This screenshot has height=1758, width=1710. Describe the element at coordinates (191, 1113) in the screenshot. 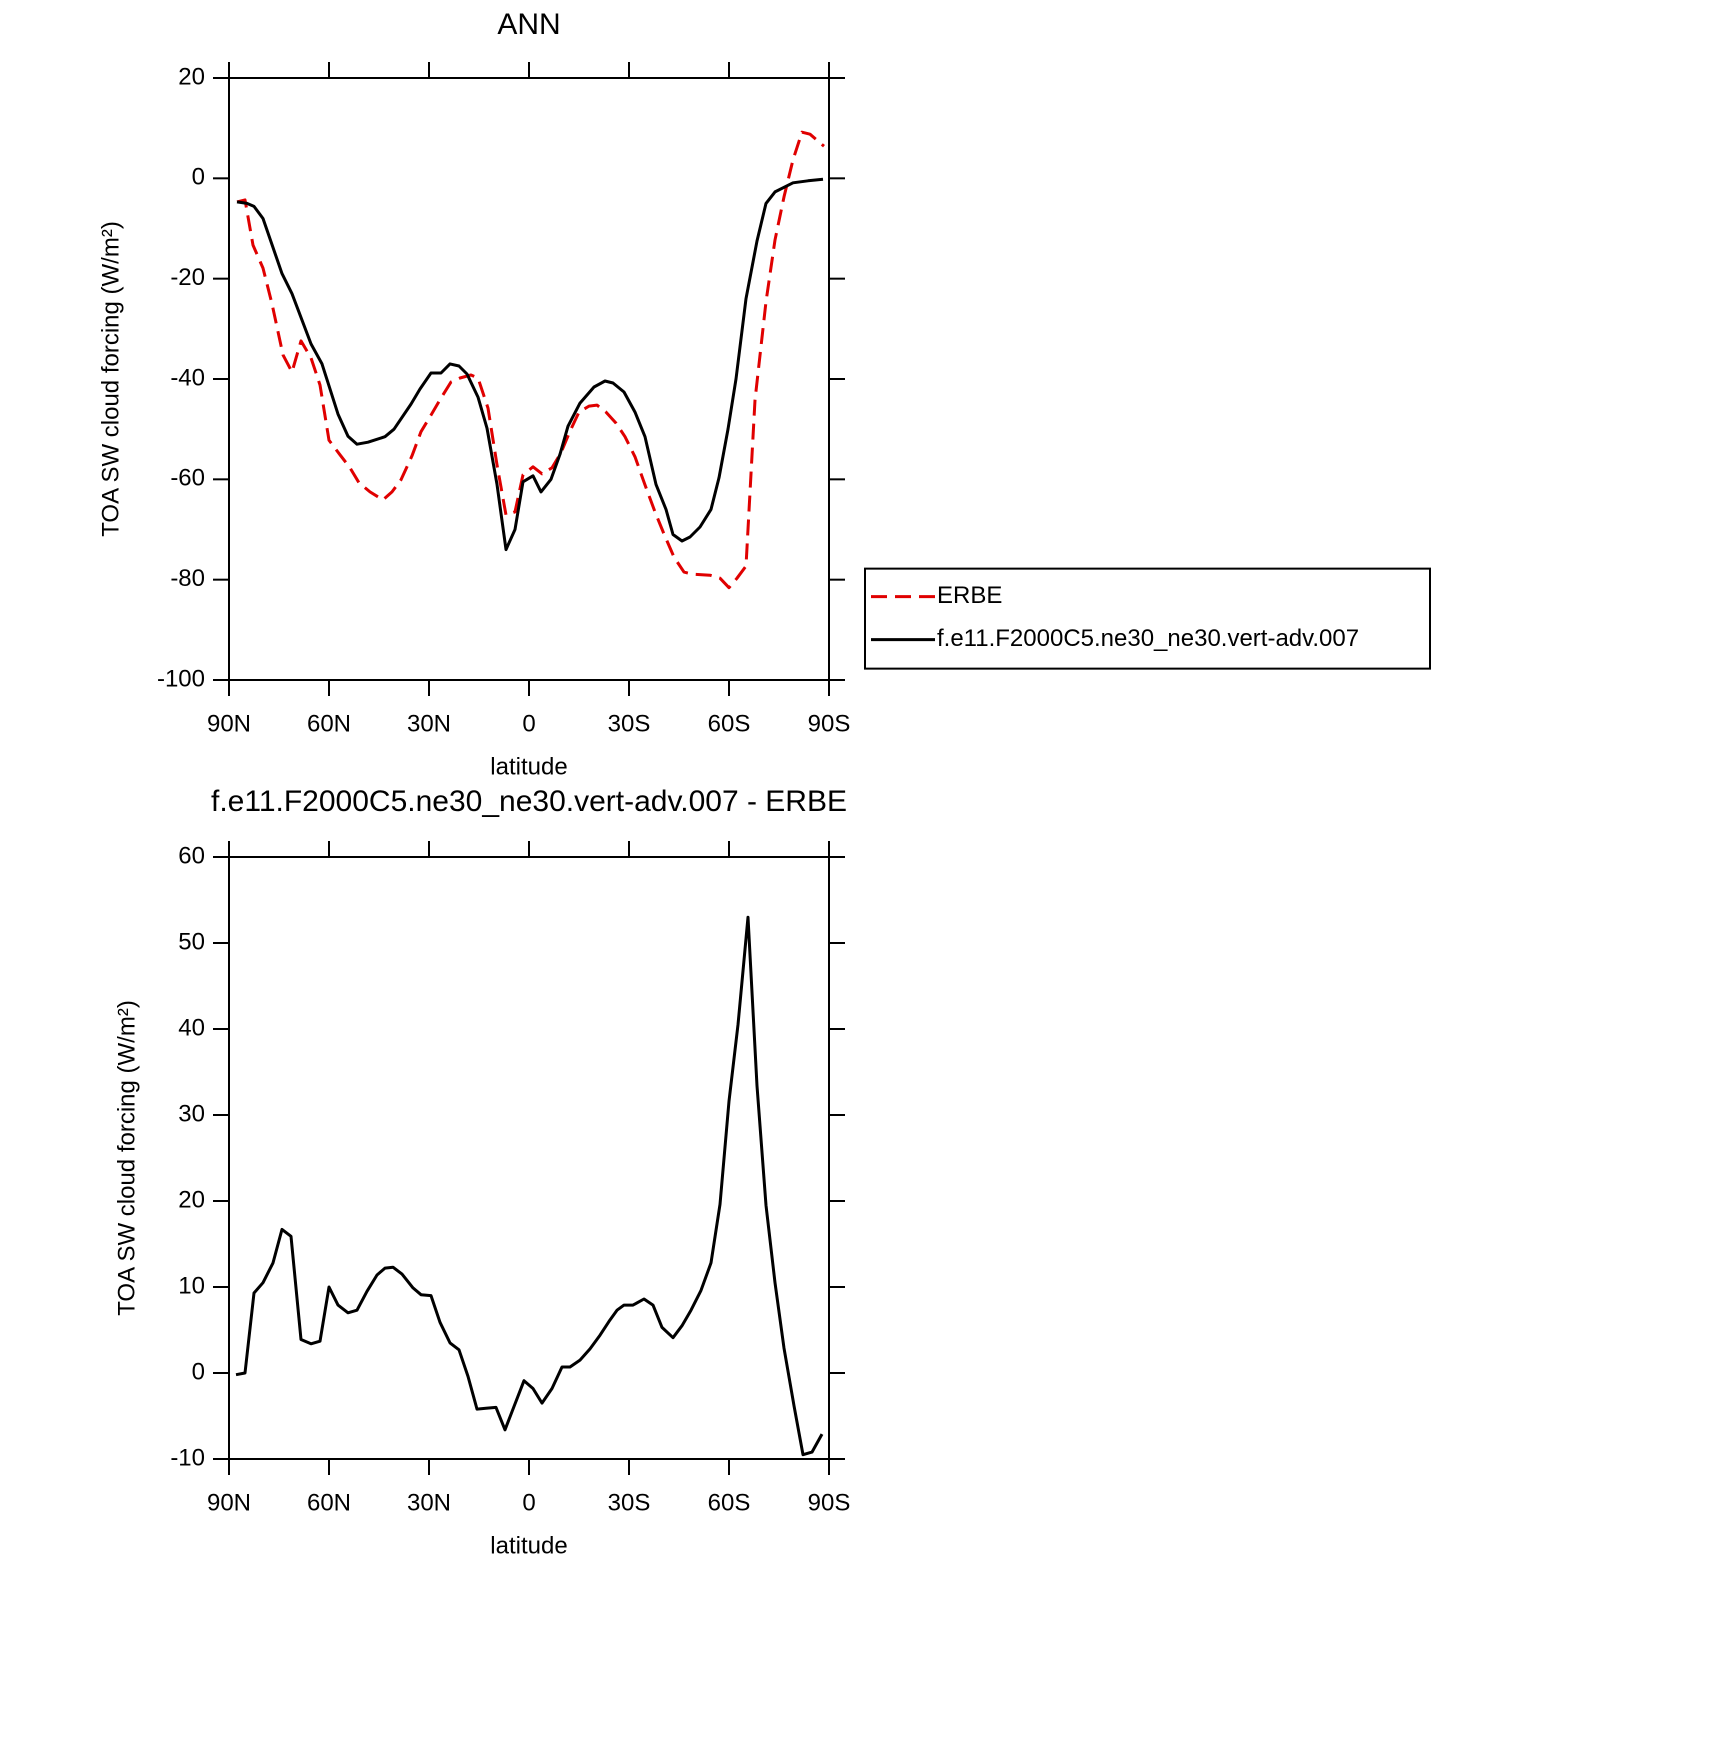

I see `y-tick-label: 30` at that location.